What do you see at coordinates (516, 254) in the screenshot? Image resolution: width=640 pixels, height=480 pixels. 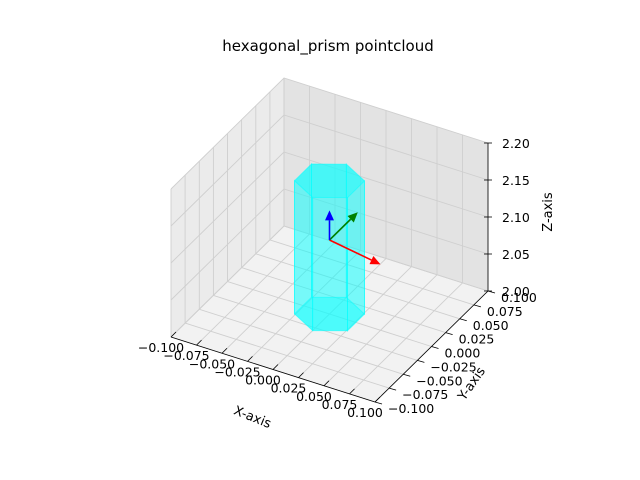 I see `z-tick-label: 2.05` at bounding box center [516, 254].